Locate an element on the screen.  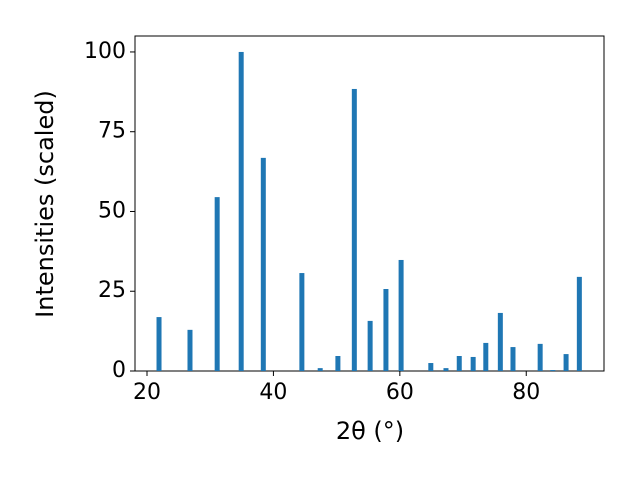
y-tick-label: 50 is located at coordinates (112, 210).